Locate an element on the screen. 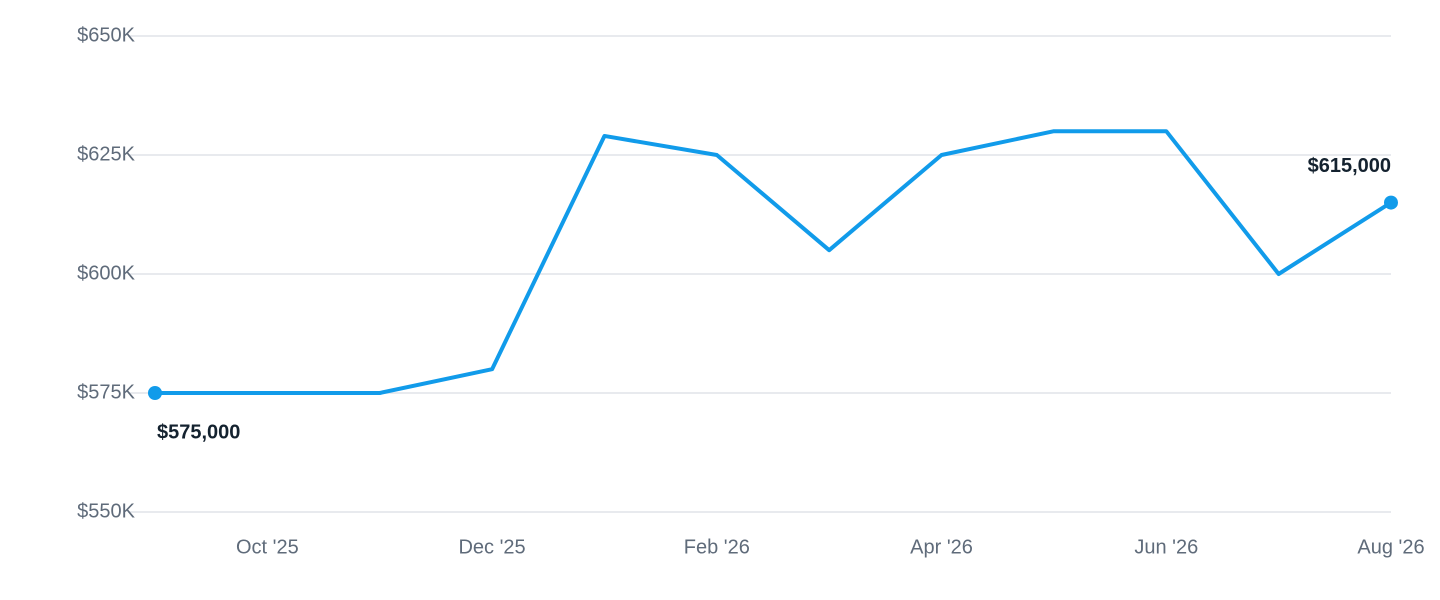 Image resolution: width=1440 pixels, height=600 pixels. x-tick-label: Oct '25 is located at coordinates (267, 547).